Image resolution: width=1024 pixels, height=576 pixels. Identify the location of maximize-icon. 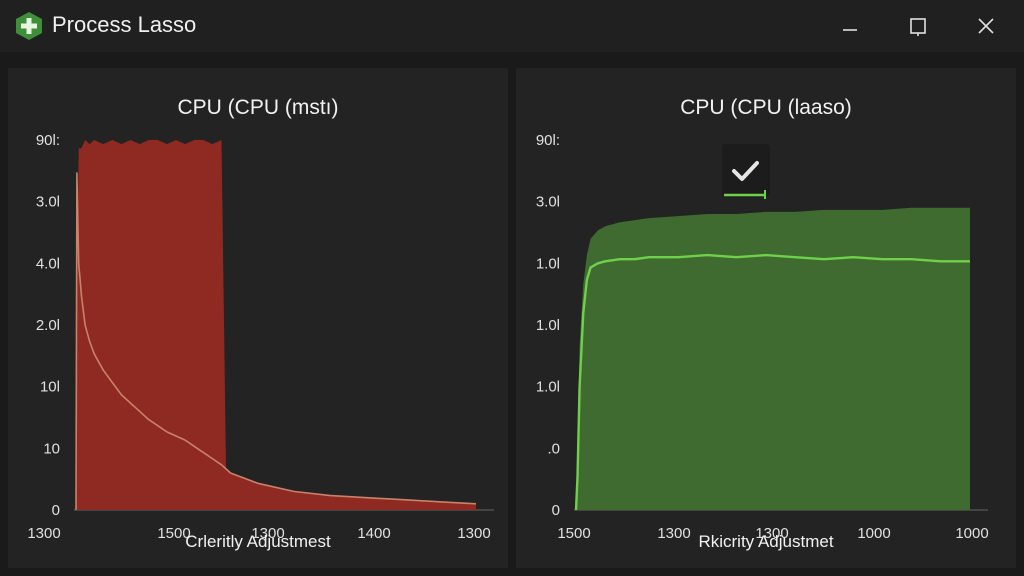
(918, 27).